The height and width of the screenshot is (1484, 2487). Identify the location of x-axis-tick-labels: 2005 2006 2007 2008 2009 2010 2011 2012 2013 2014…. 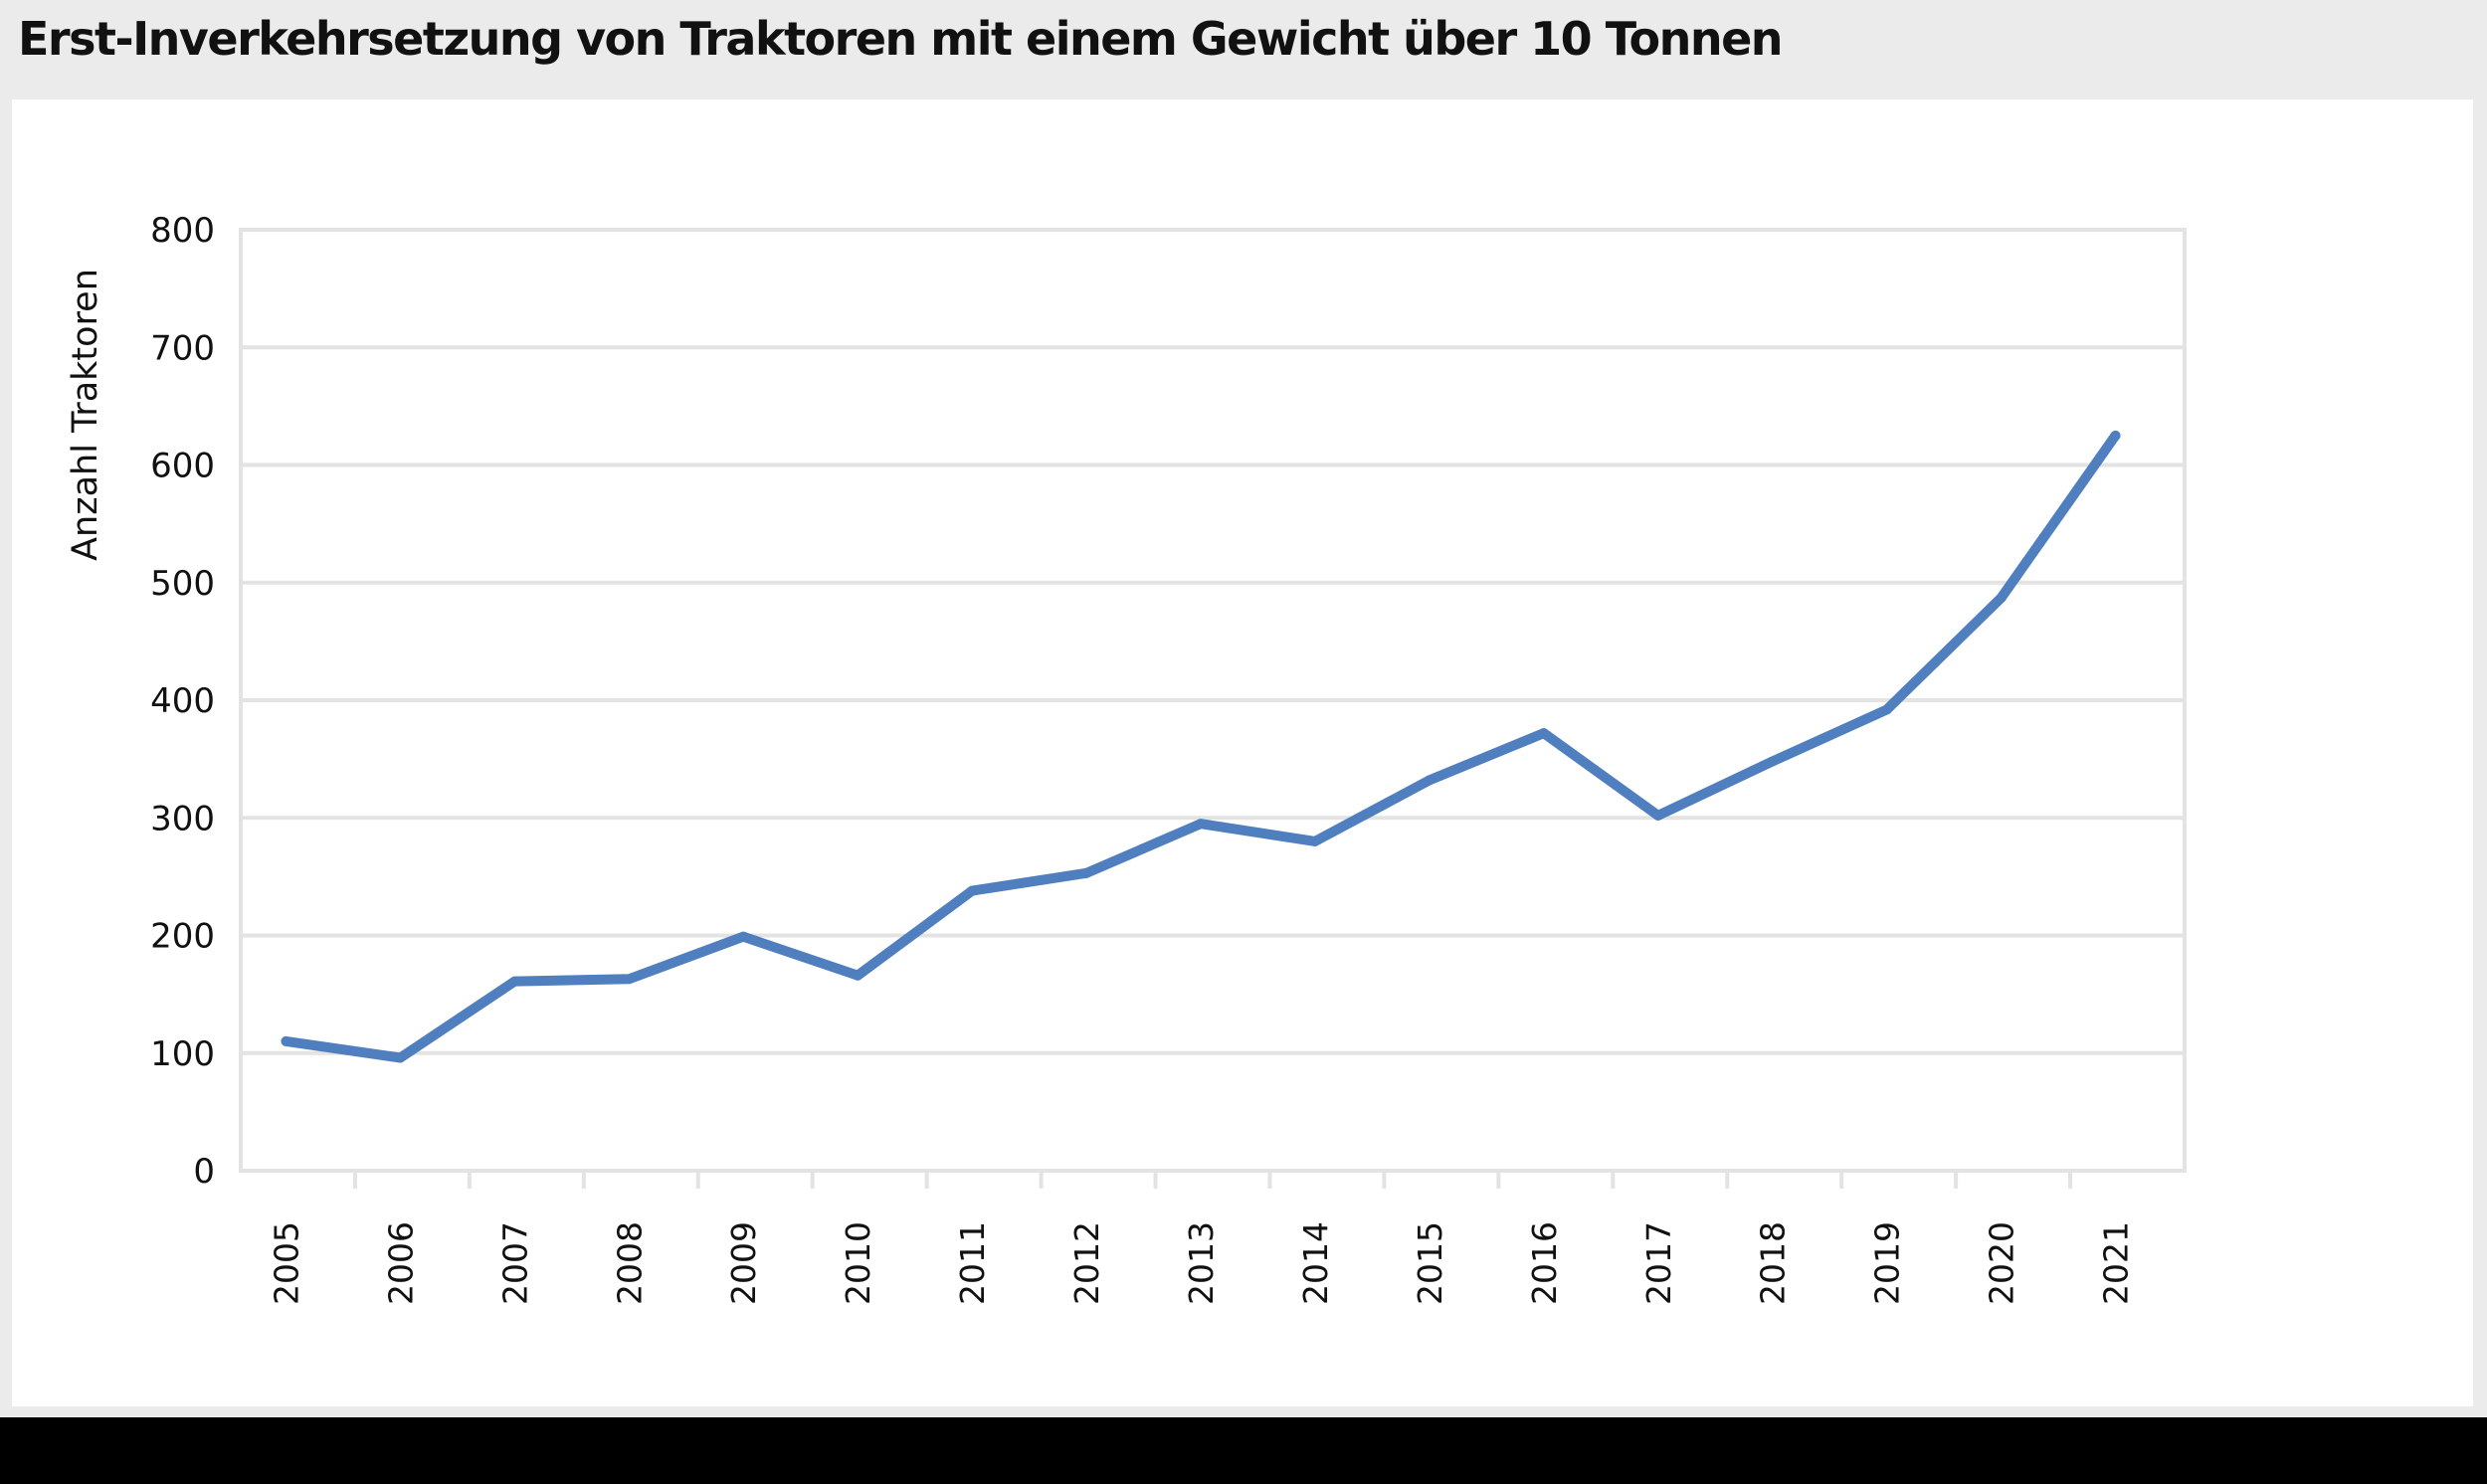
(1201, 1263).